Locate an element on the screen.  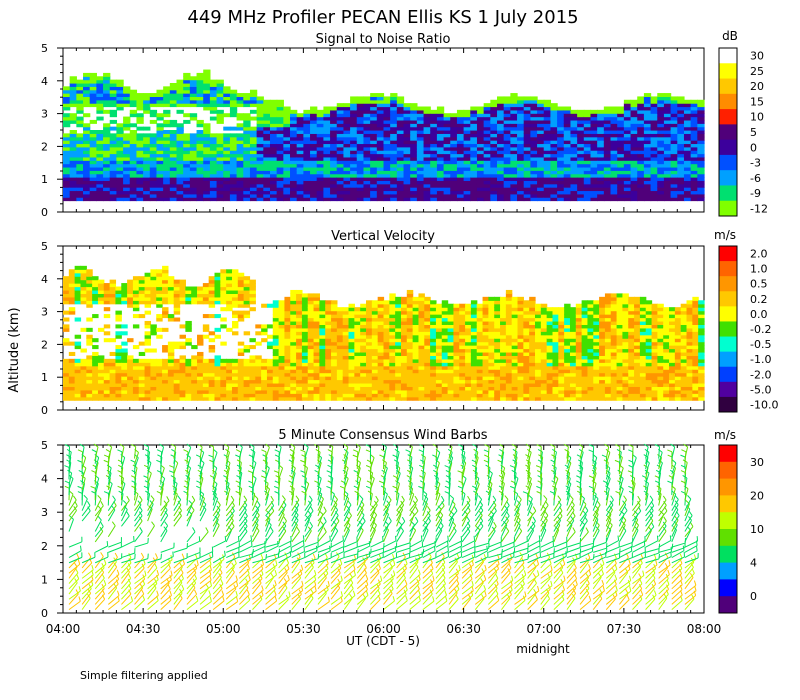
y-tick-label: 4 is located at coordinates (44, 81).